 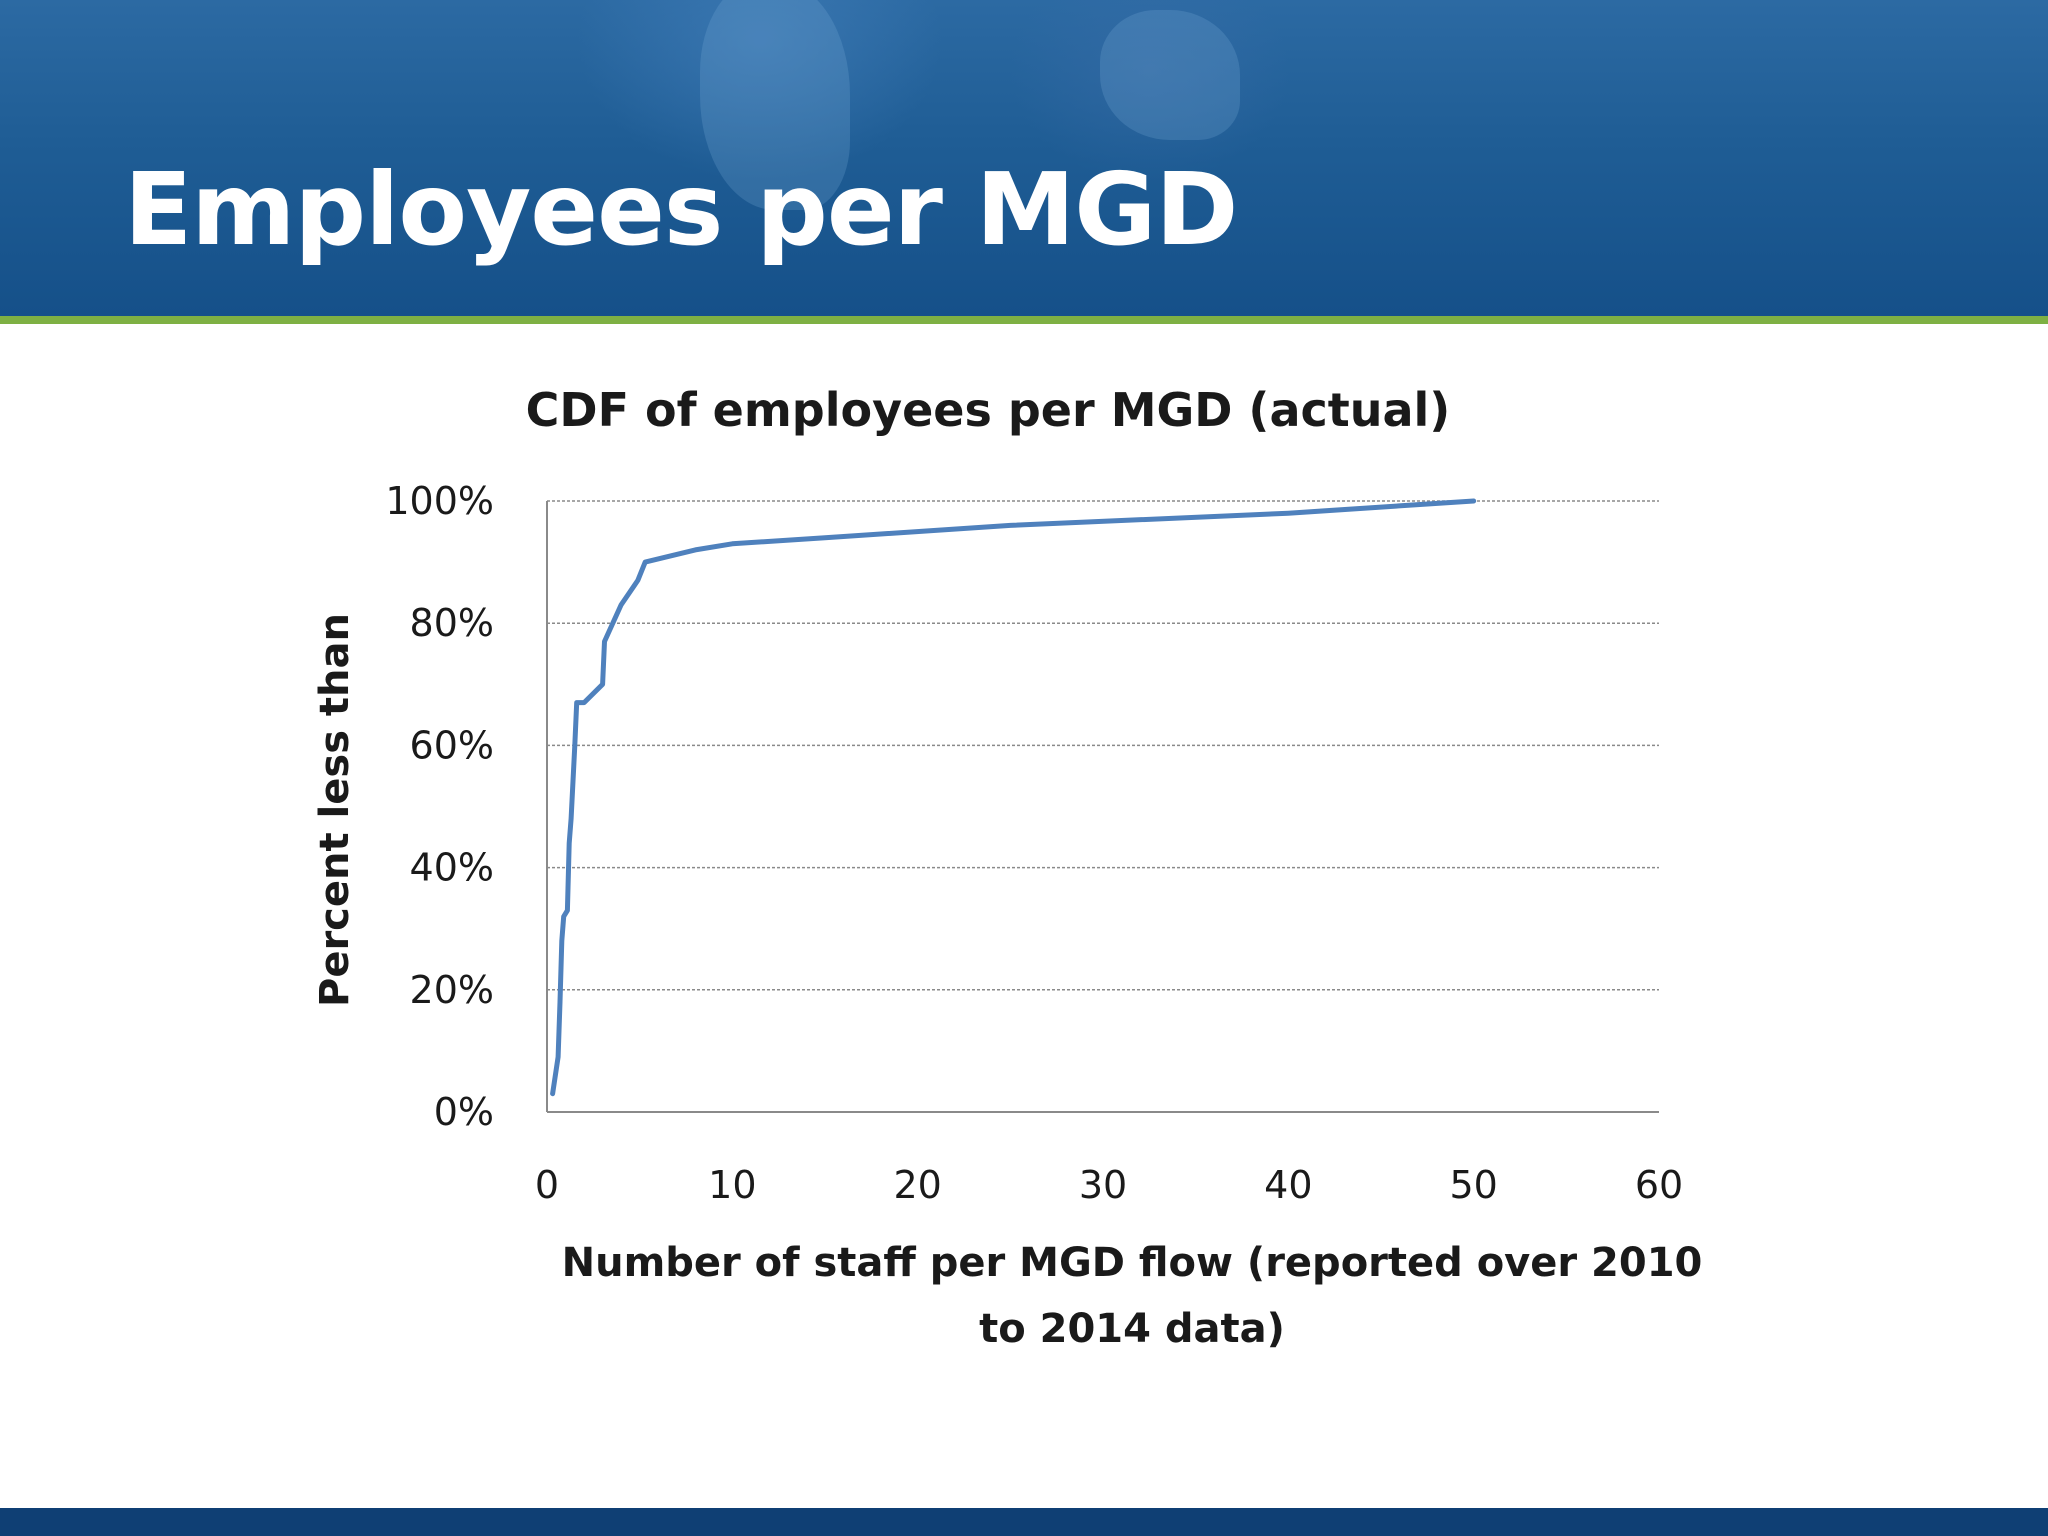 What do you see at coordinates (547, 1185) in the screenshot?
I see `x-tick-label: 0` at bounding box center [547, 1185].